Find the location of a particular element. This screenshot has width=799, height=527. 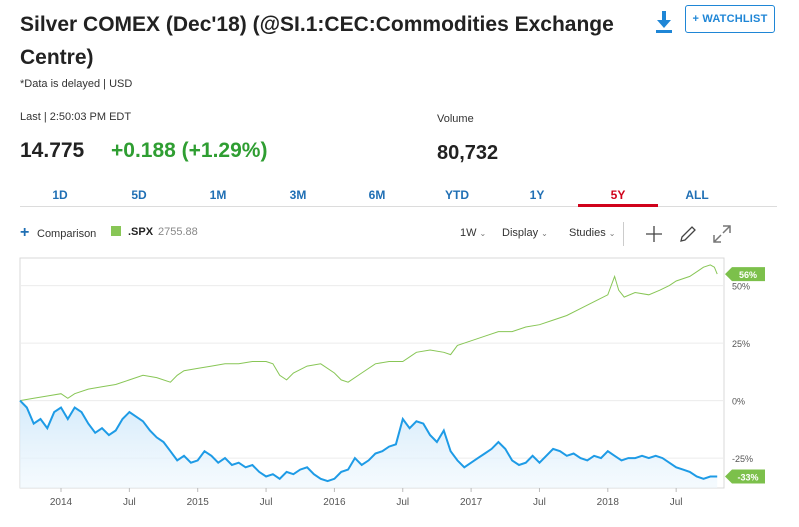

silver-end-label: -33% is located at coordinates (747, 478).